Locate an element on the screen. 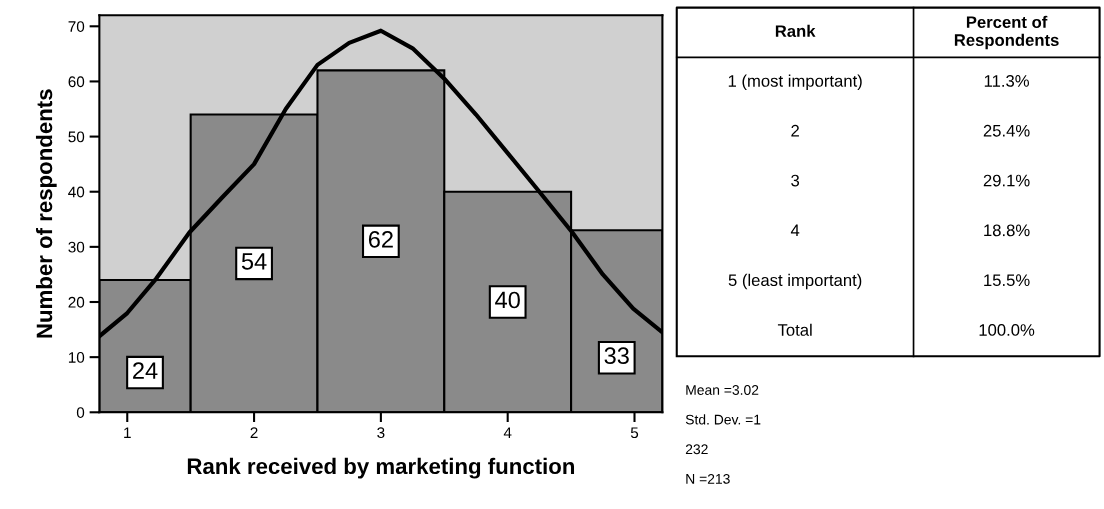  text: 25.4% is located at coordinates (1006, 130).